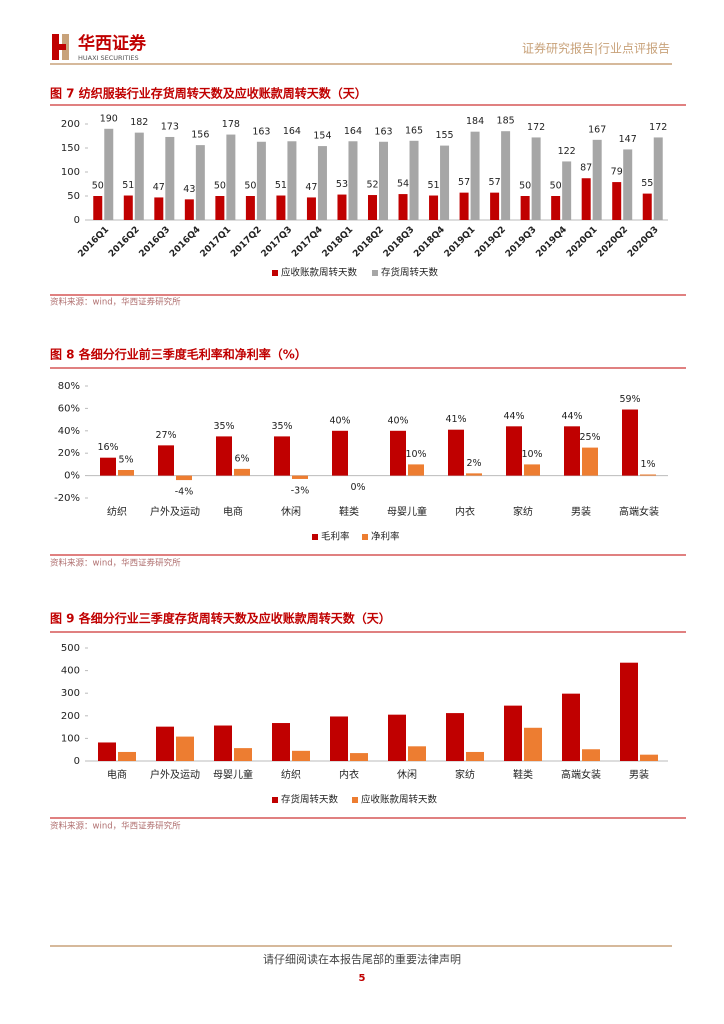  Describe the element at coordinates (567, 151) in the screenshot. I see `data-label: 122` at that location.